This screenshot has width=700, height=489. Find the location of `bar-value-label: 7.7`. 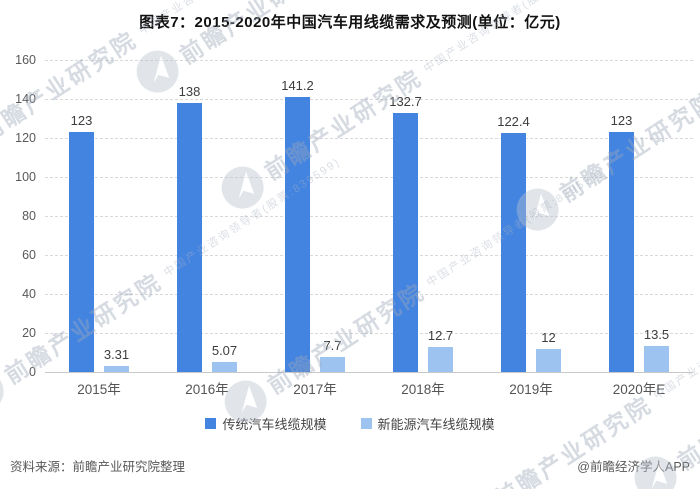

bar-value-label: 7.7 is located at coordinates (332, 345).